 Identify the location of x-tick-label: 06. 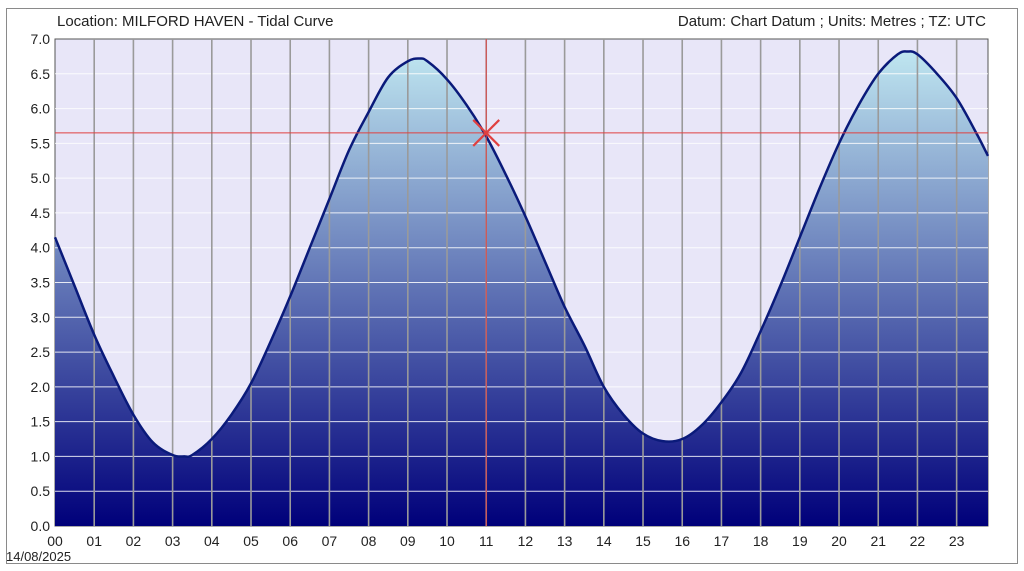
(290, 541).